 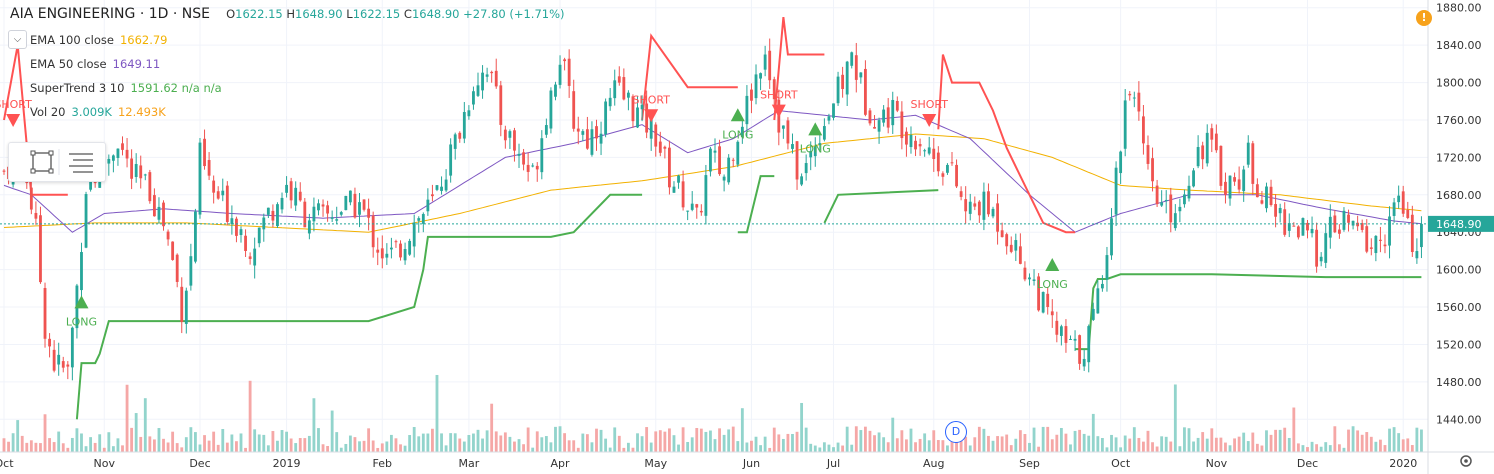 I want to click on long-signal-label: LONG, so click(x=81, y=321).